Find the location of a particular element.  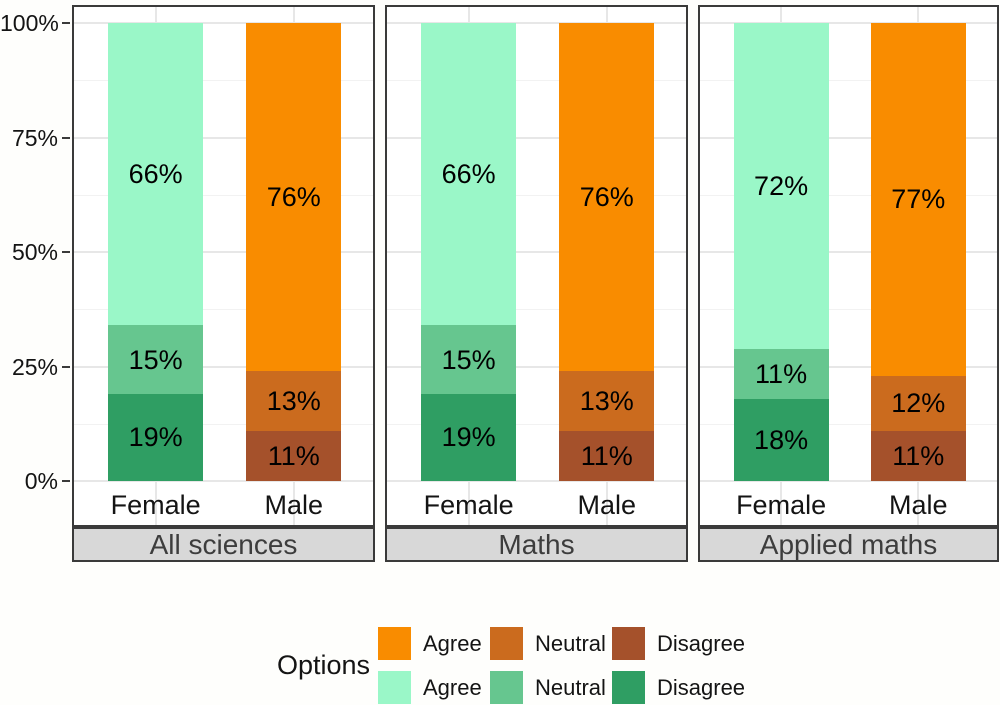

legend-title: Options is located at coordinates (323, 665).